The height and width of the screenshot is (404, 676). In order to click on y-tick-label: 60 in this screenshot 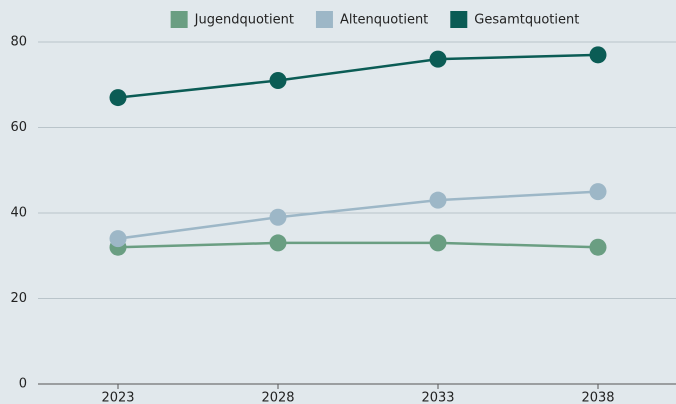, I will do `click(18, 127)`.